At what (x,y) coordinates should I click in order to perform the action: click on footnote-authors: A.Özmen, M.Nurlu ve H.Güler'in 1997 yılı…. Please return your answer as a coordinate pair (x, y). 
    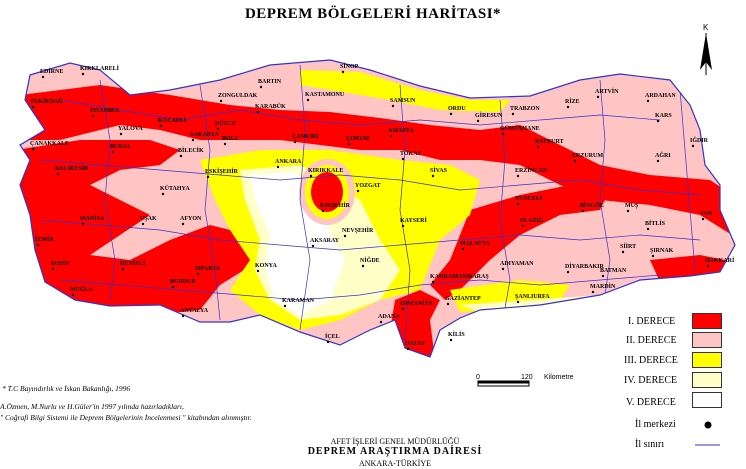
    Looking at the image, I should click on (92, 406).